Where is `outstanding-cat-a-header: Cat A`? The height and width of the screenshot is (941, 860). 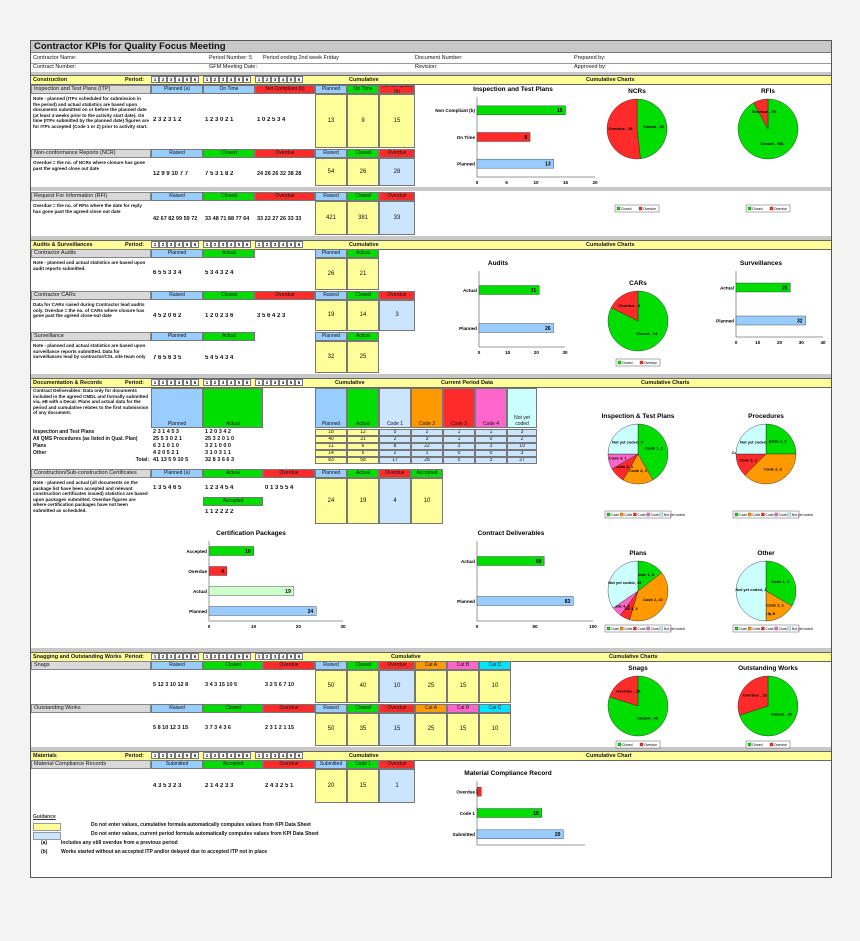 outstanding-cat-a-header: Cat A is located at coordinates (431, 708).